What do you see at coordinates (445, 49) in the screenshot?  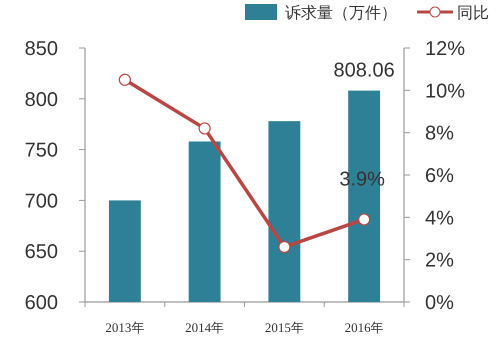 I see `y2-tick-label: 12%` at bounding box center [445, 49].